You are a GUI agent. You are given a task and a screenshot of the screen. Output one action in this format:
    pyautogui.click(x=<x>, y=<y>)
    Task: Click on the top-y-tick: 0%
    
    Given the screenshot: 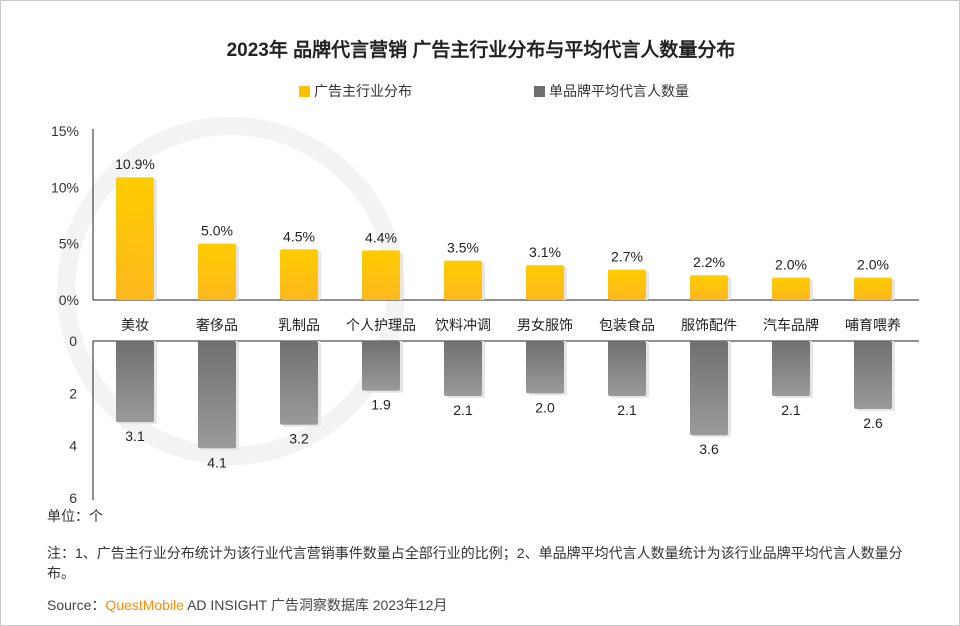 What is the action you would take?
    pyautogui.click(x=69, y=300)
    